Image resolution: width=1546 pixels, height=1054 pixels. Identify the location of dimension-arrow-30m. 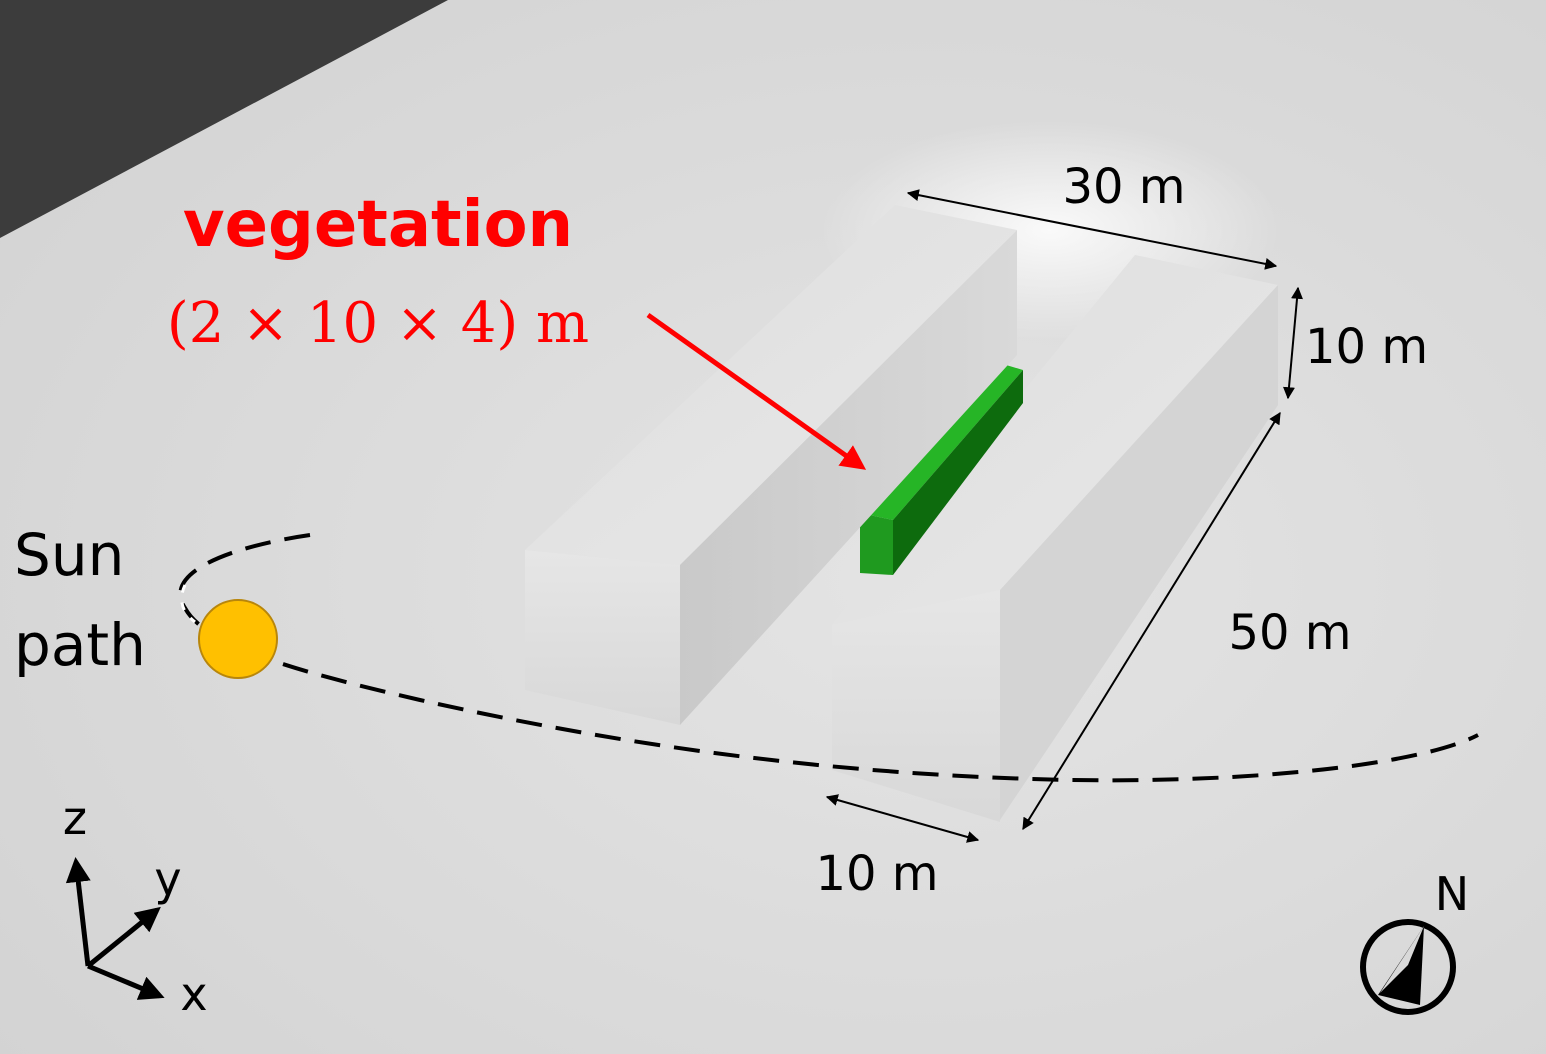
(1092, 229).